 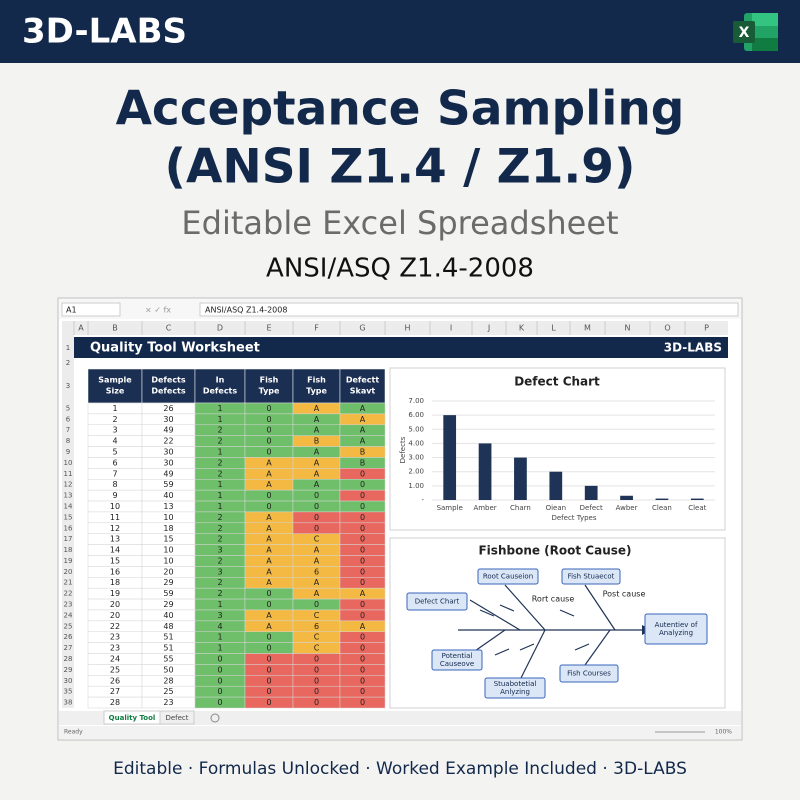 What do you see at coordinates (407, 328) in the screenshot?
I see `column-letter: H` at bounding box center [407, 328].